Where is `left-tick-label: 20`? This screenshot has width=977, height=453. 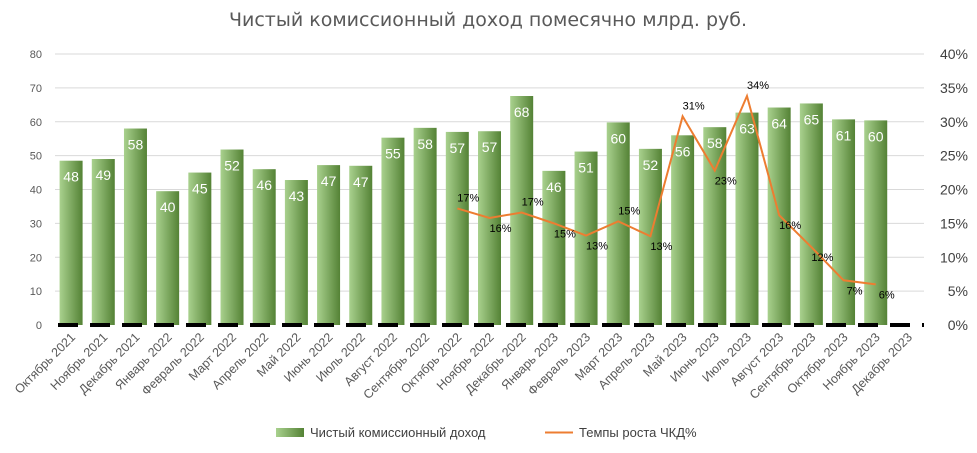 left-tick-label: 20 is located at coordinates (36, 258).